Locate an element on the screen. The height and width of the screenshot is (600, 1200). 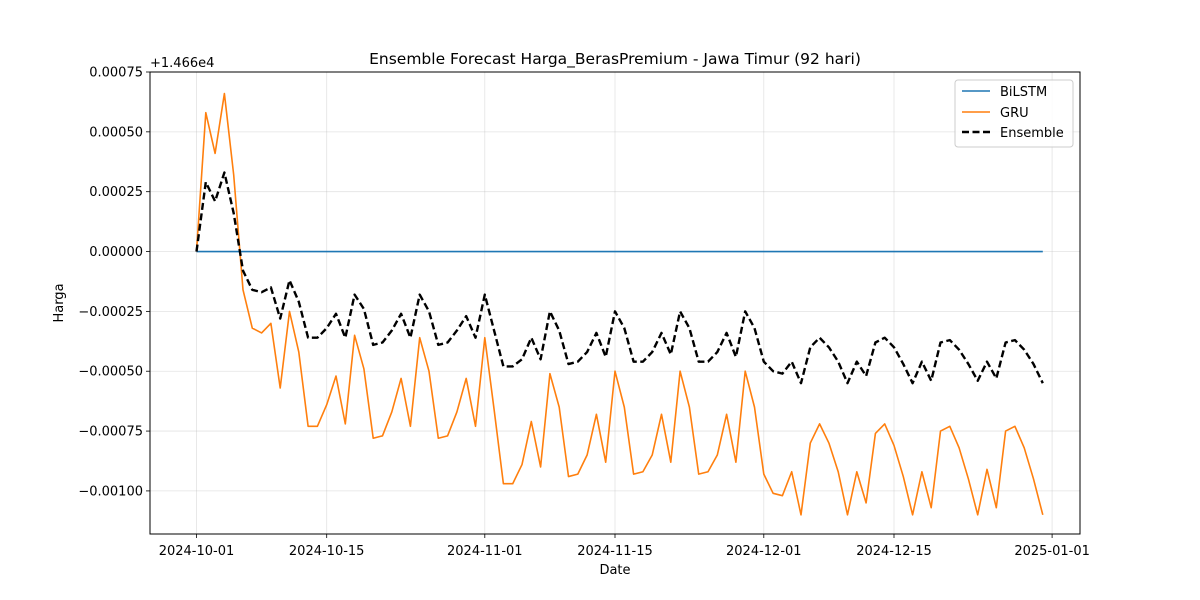
y-tick-label: −0.00050 is located at coordinates (110, 372).